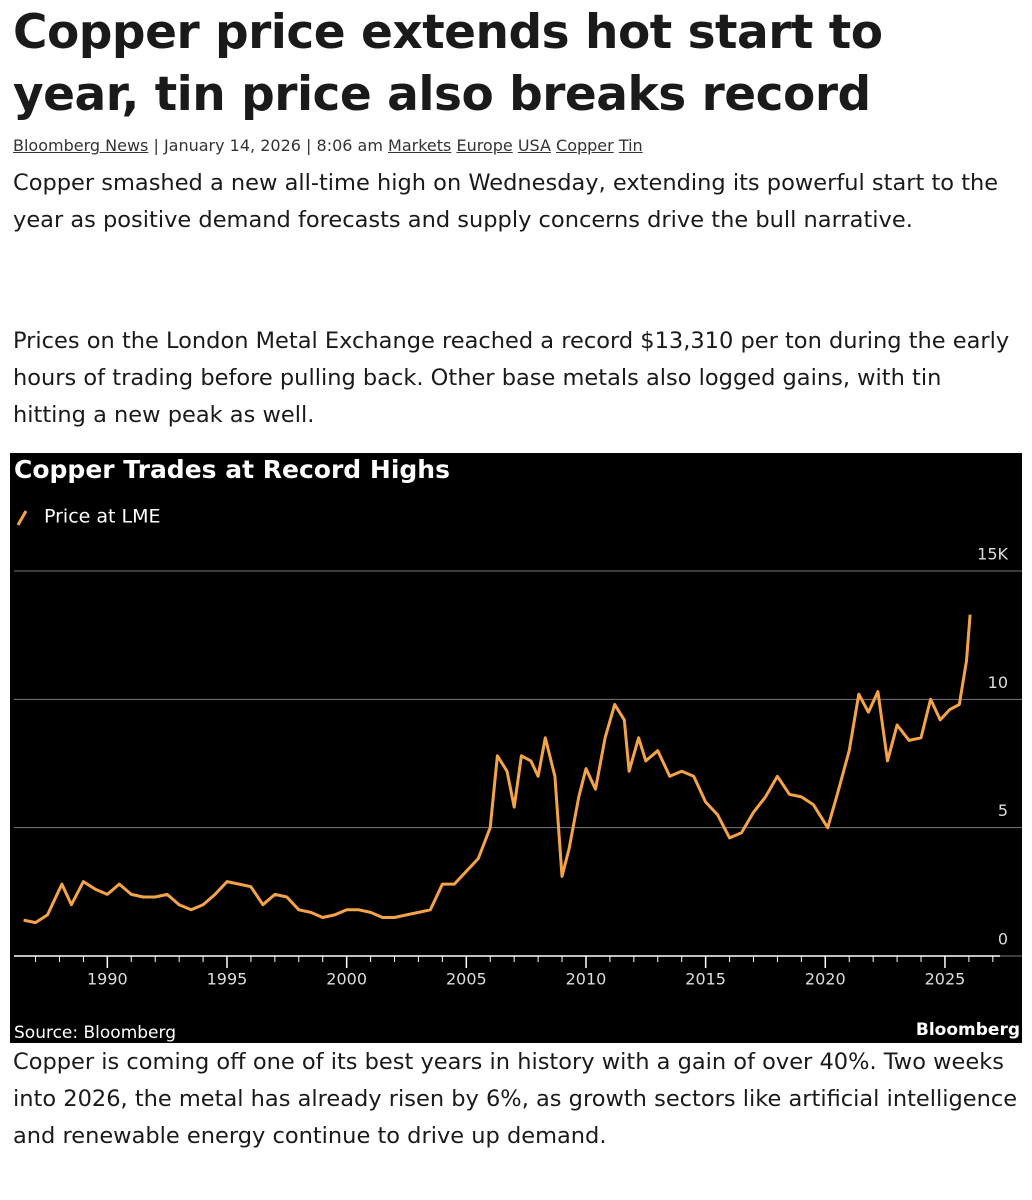 The image size is (1032, 1200). What do you see at coordinates (534, 145) in the screenshot?
I see `tag-link: USA` at bounding box center [534, 145].